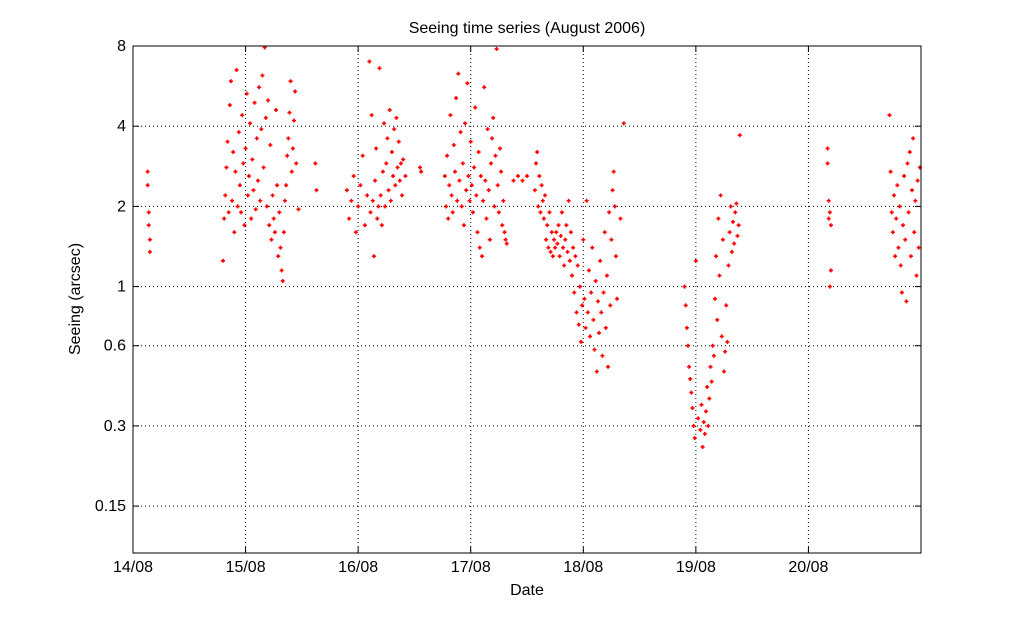 The height and width of the screenshot is (620, 1018). Describe the element at coordinates (121, 206) in the screenshot. I see `y-tick-label: 2` at that location.